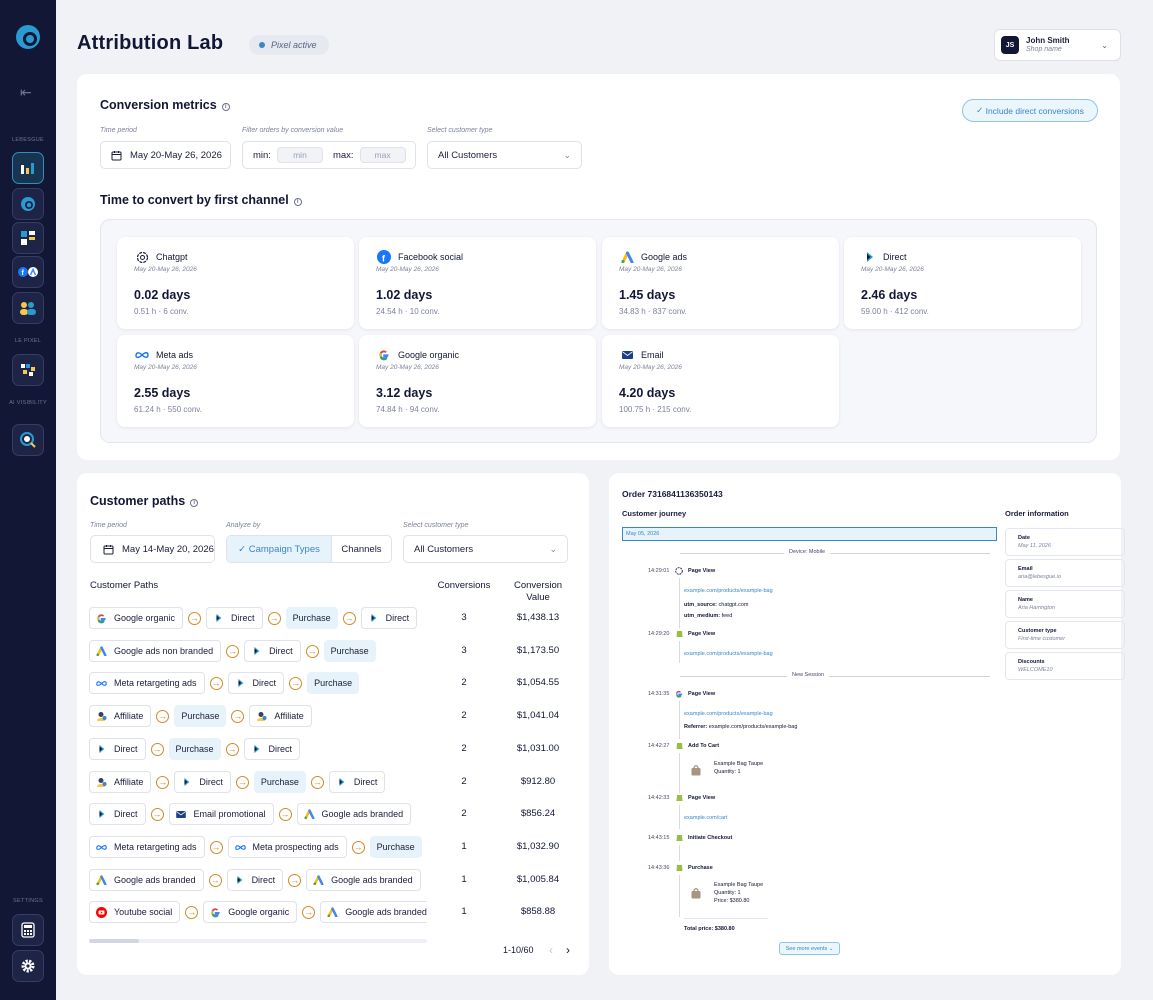  What do you see at coordinates (551, 950) in the screenshot?
I see `prev-page-icon: ‹` at bounding box center [551, 950].